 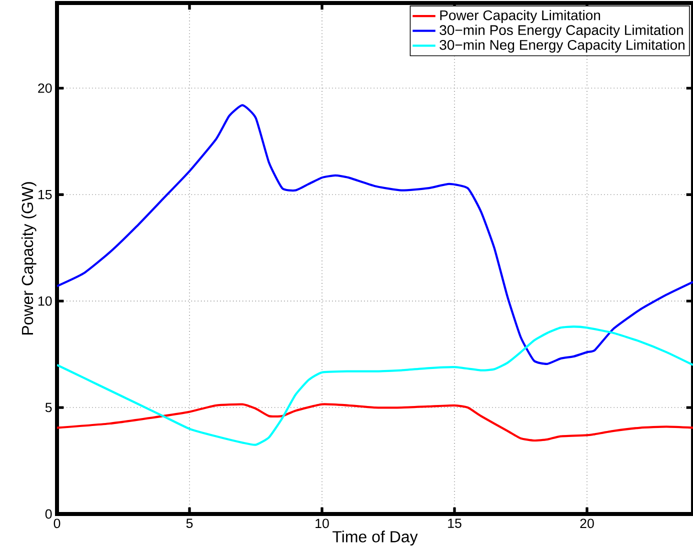 What do you see at coordinates (375, 422) in the screenshot?
I see `line-series` at bounding box center [375, 422].